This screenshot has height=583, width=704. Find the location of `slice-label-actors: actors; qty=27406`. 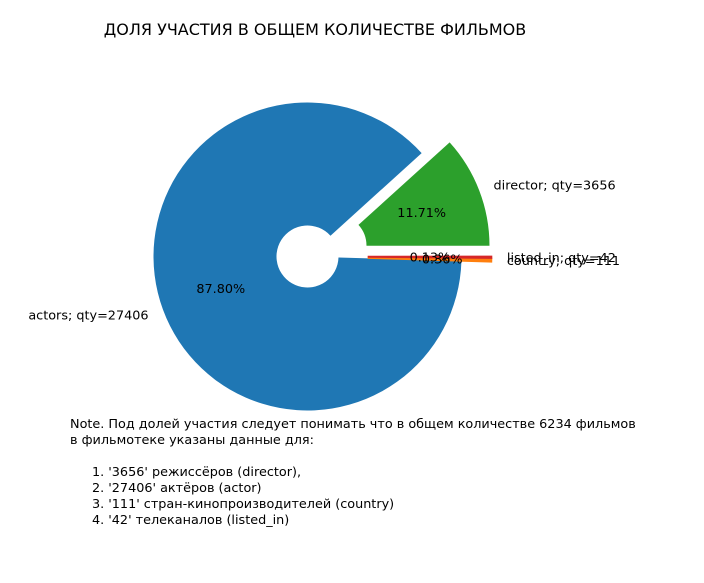

slice-label-actors: actors; qty=27406 is located at coordinates (88, 315).